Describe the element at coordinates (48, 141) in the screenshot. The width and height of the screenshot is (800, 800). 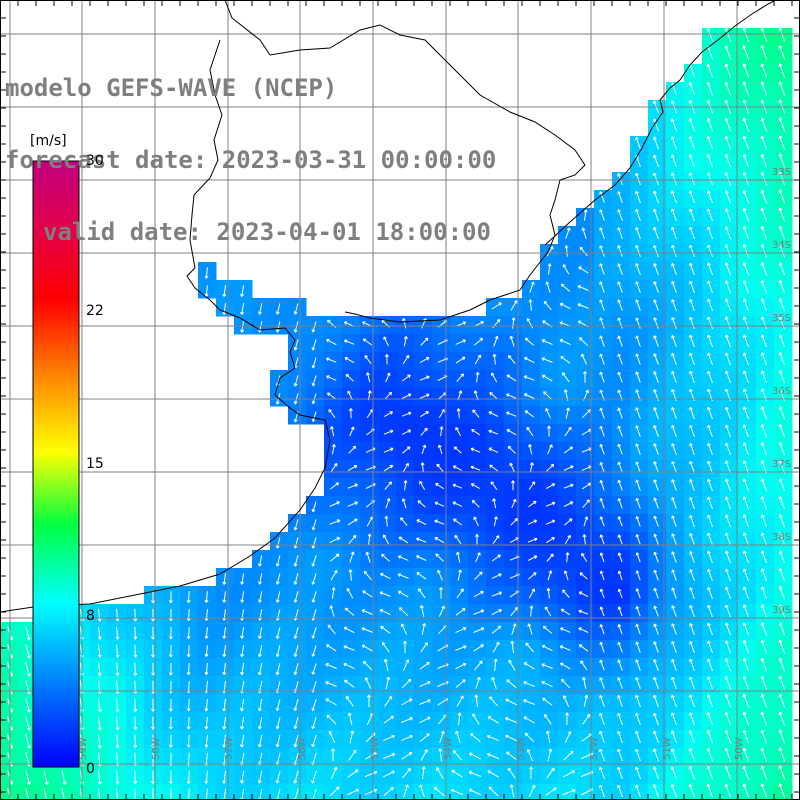
I see `colorbar-unit: [m/s]` at that location.